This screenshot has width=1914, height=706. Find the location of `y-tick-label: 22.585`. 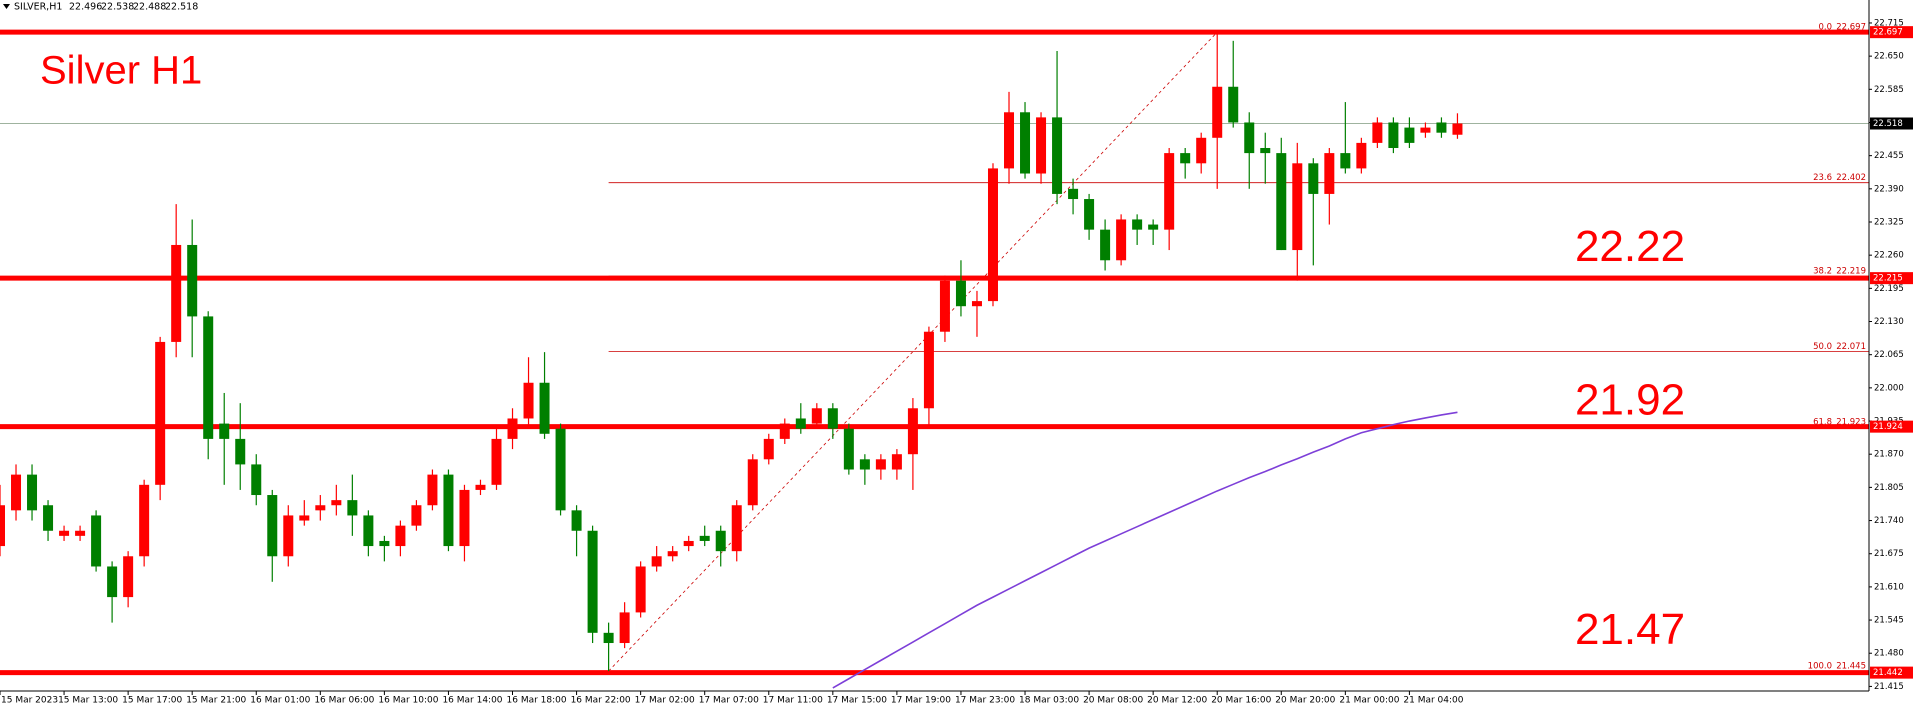

y-tick-label: 22.585 is located at coordinates (1889, 90).